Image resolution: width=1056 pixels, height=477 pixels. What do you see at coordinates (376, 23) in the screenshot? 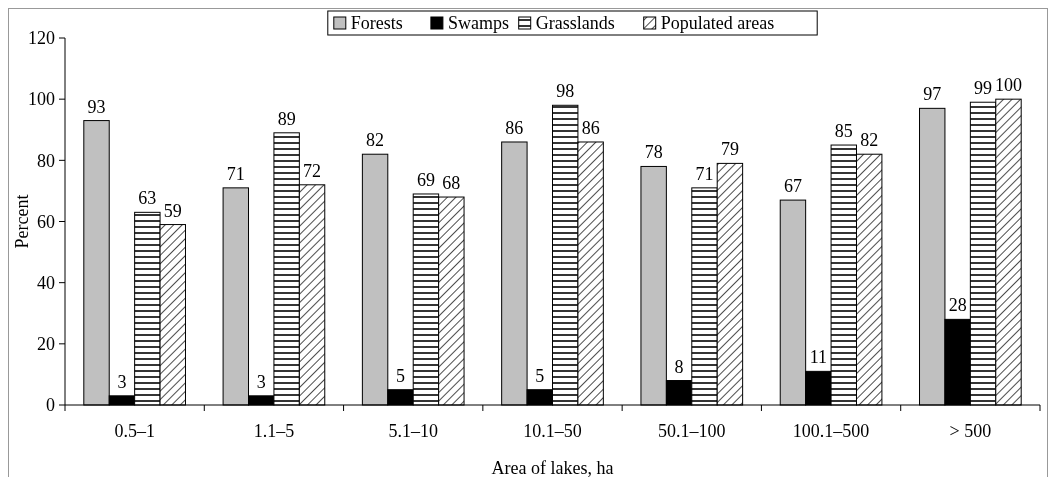
I see `legend-label: Forests` at bounding box center [376, 23].